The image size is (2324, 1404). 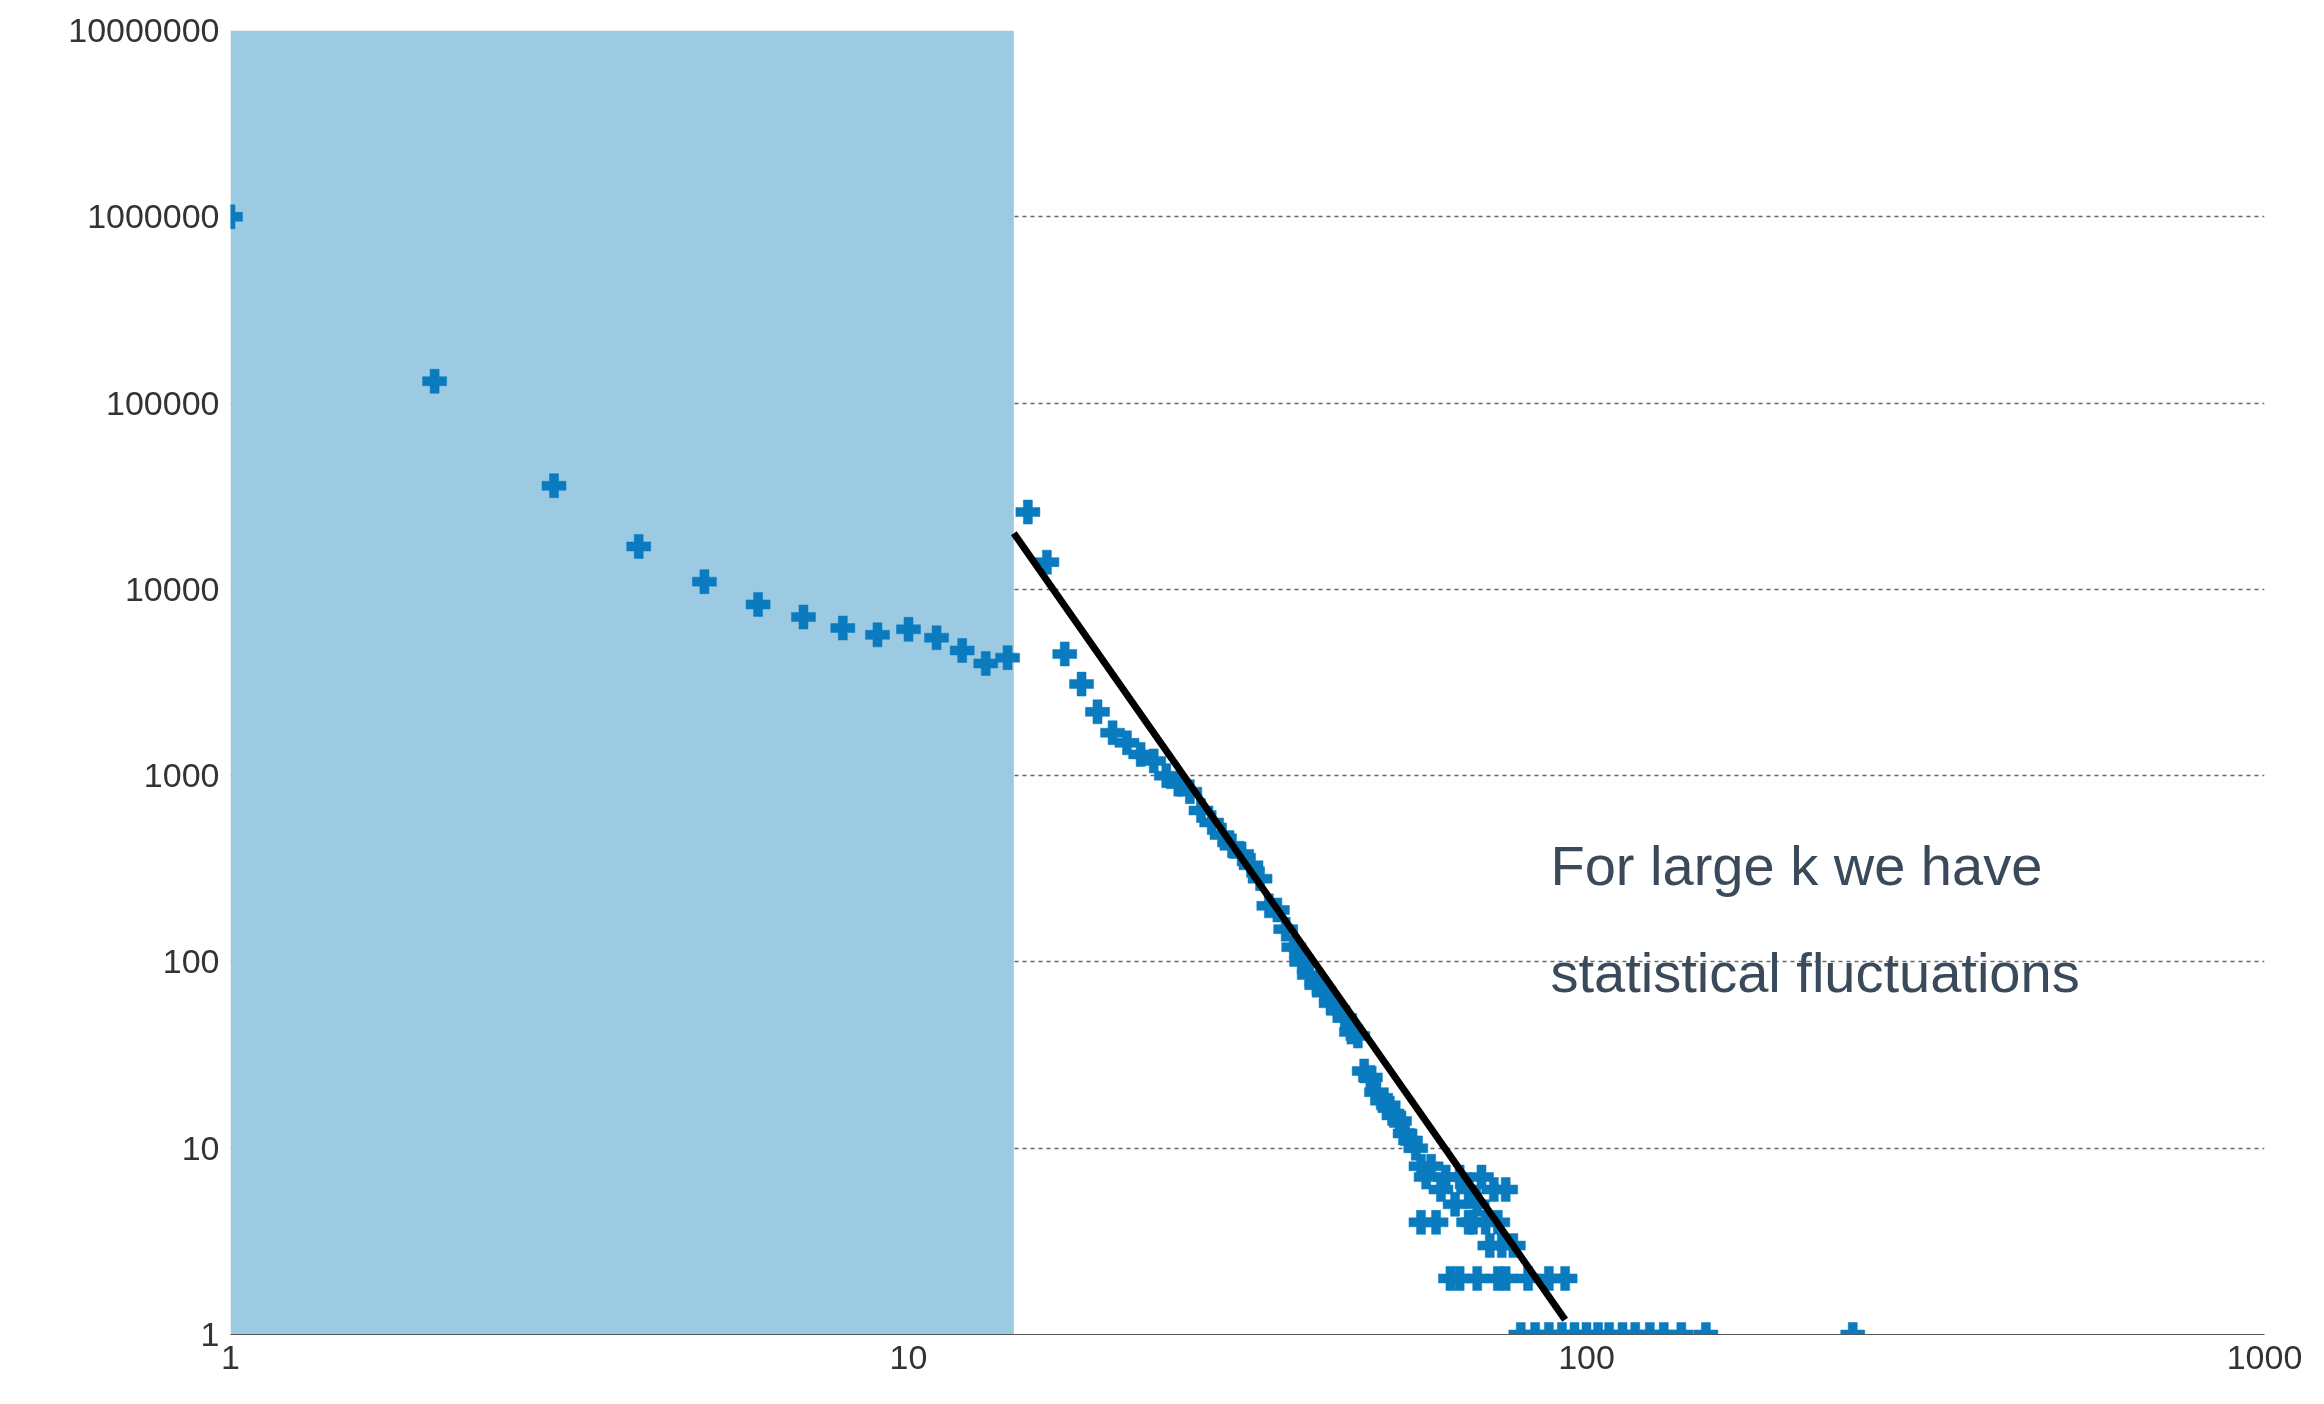 I want to click on y-tick-label: 1000000, so click(x=153, y=216).